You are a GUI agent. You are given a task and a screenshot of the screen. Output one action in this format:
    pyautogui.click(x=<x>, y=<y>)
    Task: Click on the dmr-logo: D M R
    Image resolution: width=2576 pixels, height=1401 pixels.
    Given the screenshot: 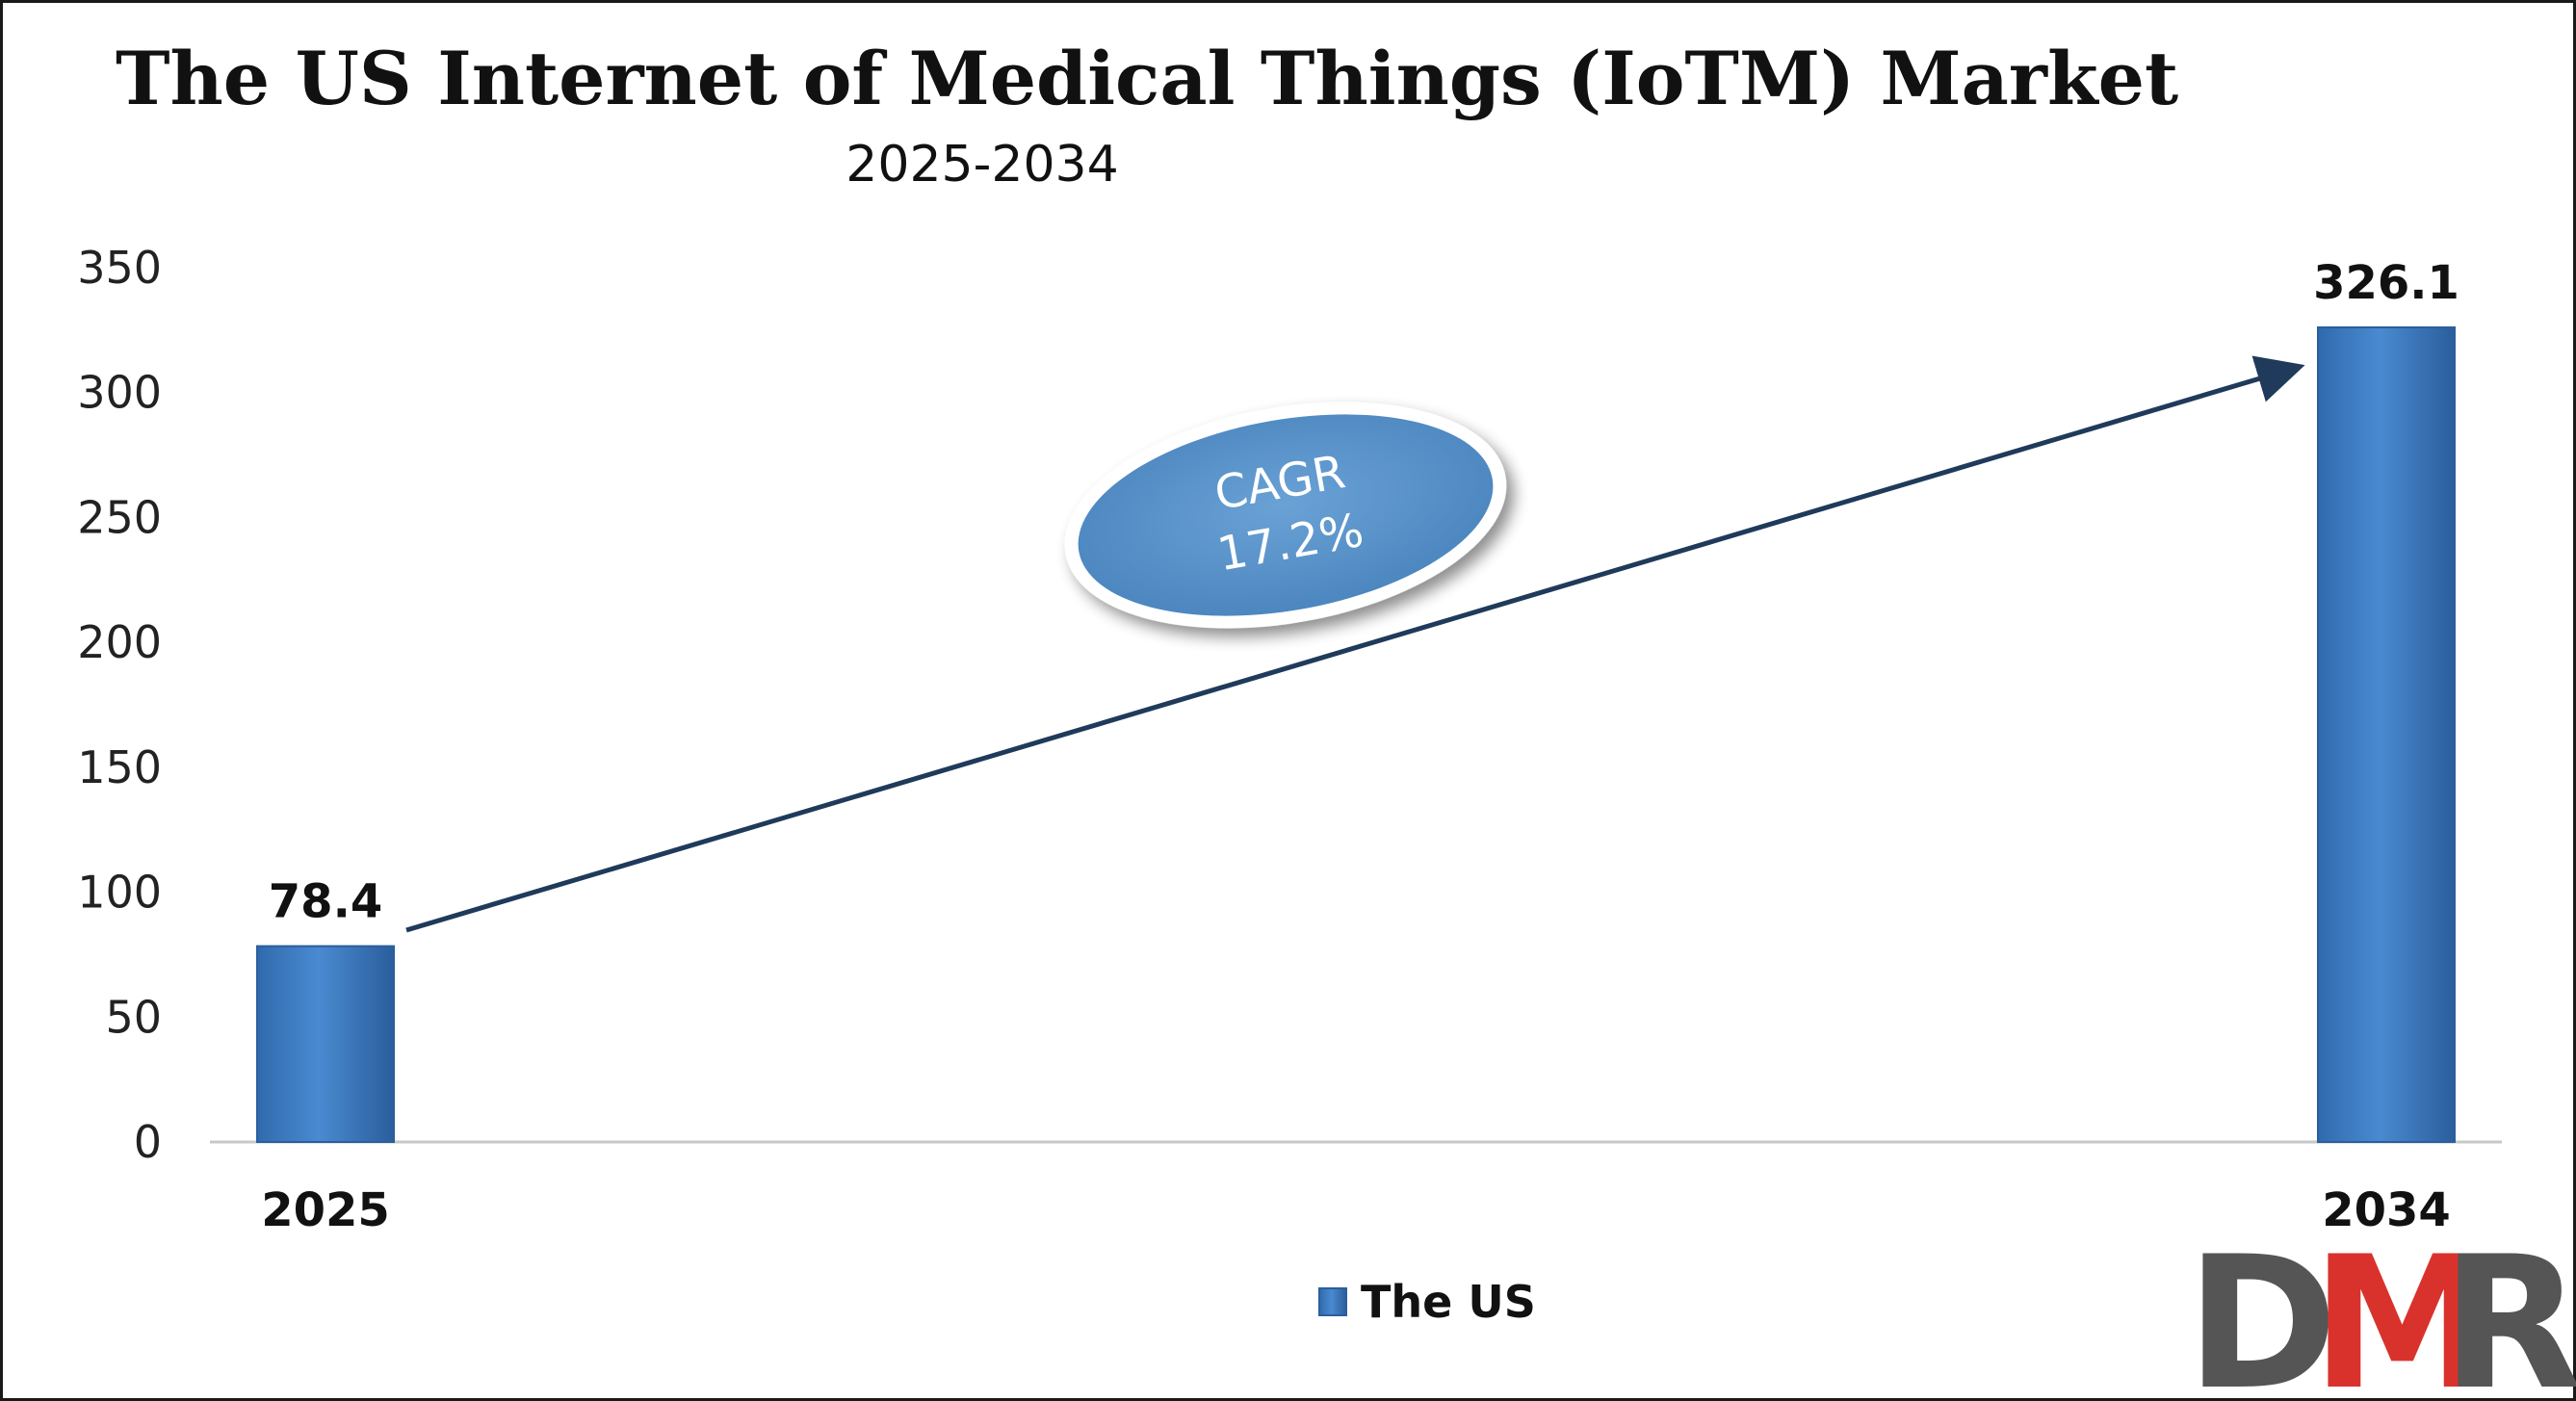 What is the action you would take?
    pyautogui.click(x=2381, y=1309)
    